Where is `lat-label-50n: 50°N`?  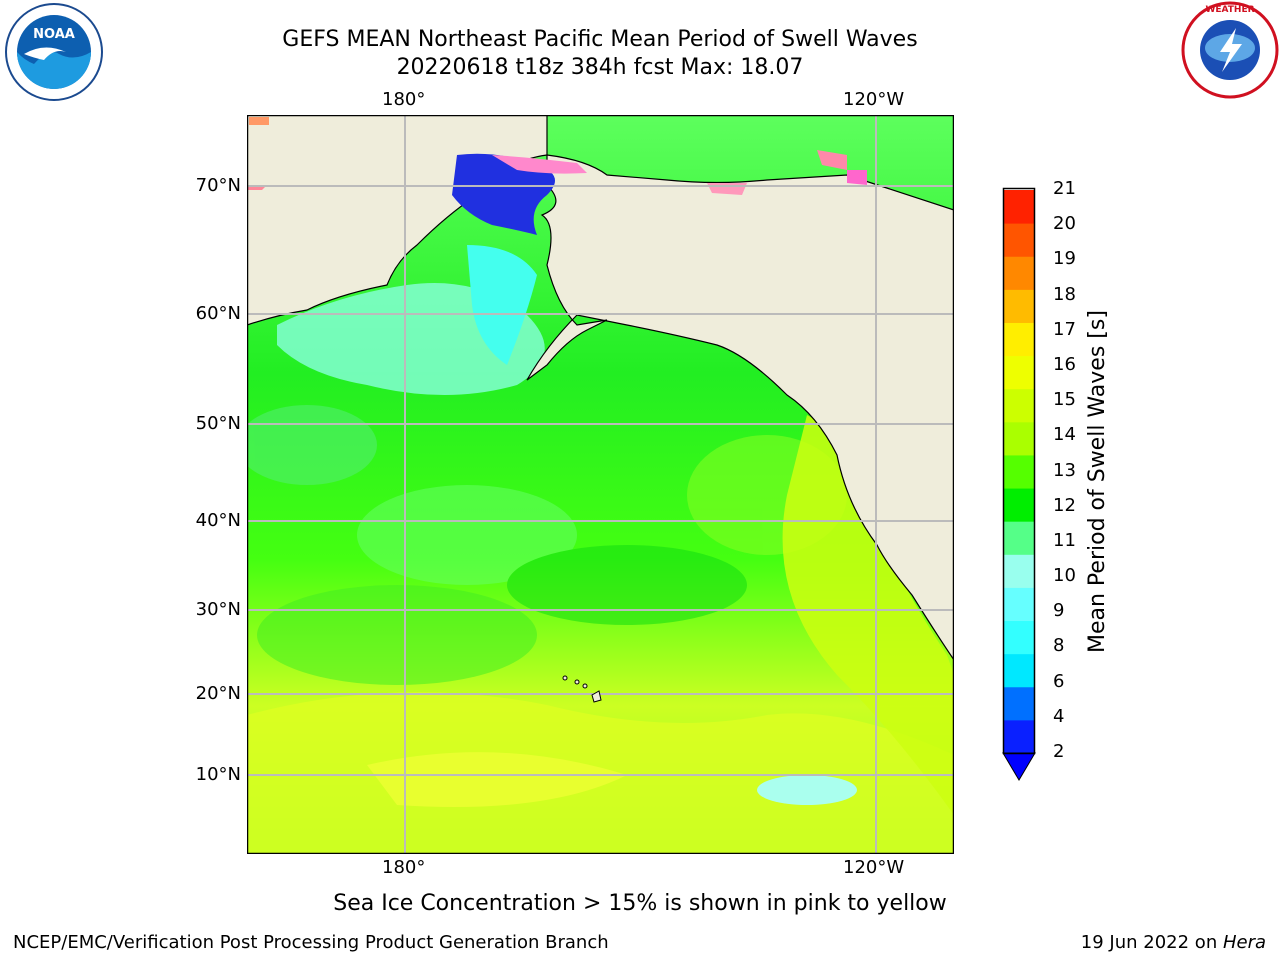
lat-label-50n: 50°N is located at coordinates (218, 423).